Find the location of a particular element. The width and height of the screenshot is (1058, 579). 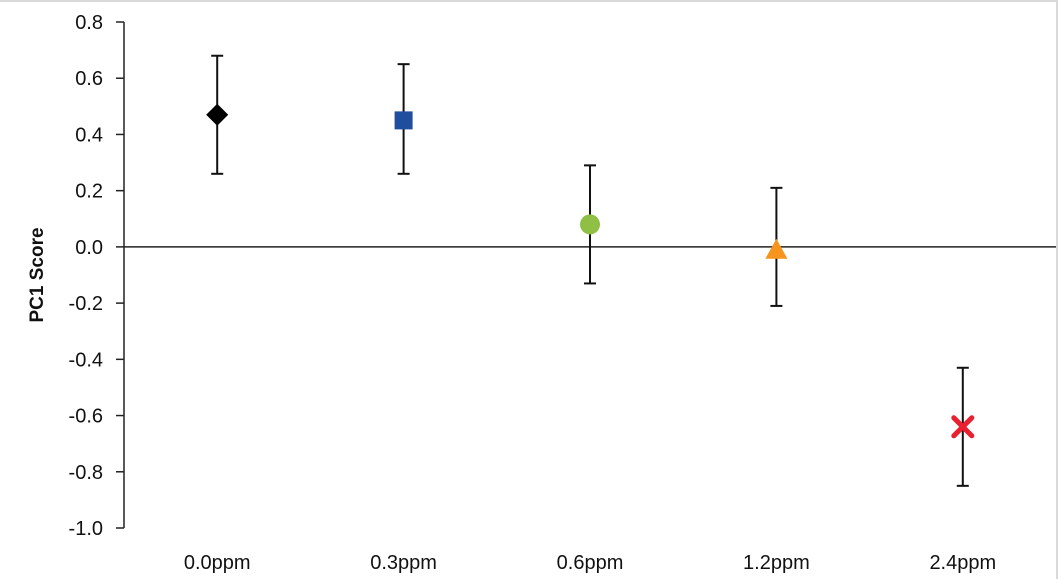

x-tick-labels: 0.0ppm 0.3ppm 0.6ppm 1.2ppm 2.4ppm is located at coordinates (590, 563).